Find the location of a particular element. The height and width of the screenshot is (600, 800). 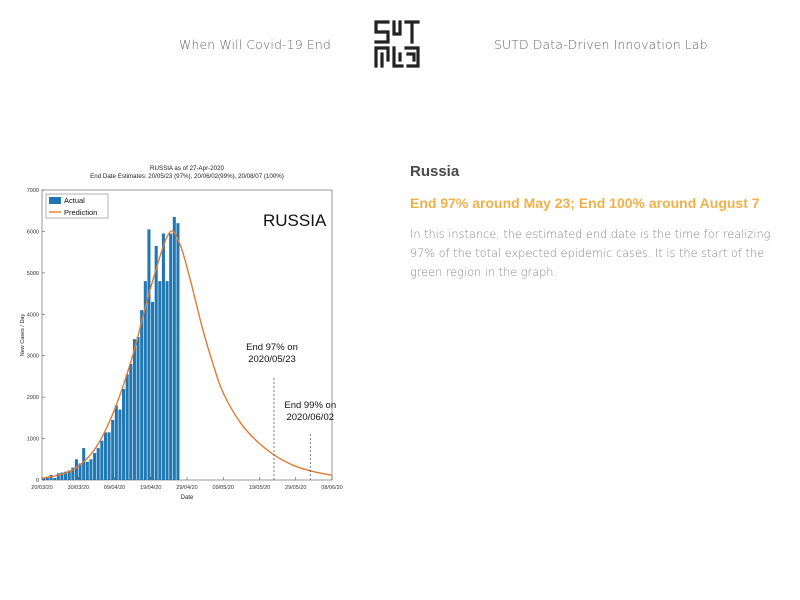

annotation-label: End 99% on is located at coordinates (310, 405).